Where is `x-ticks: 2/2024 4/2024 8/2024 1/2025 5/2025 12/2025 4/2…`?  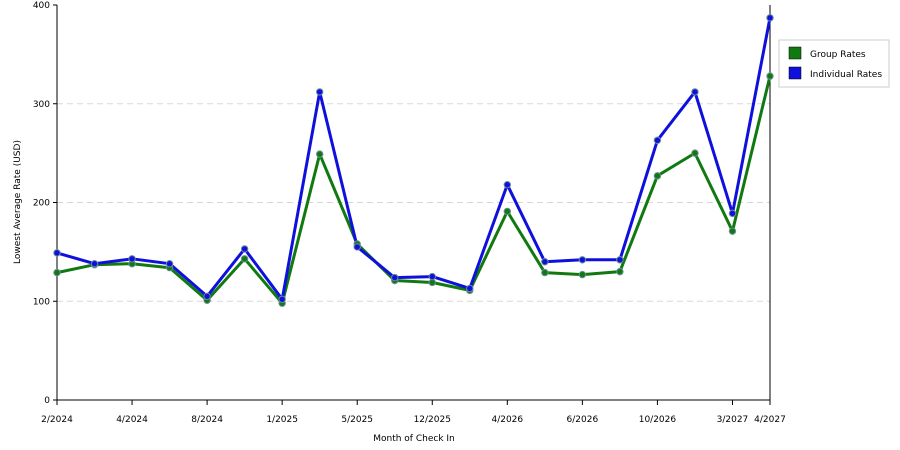
x-ticks: 2/2024 4/2024 8/2024 1/2025 5/2025 12/2025 4/2… is located at coordinates (413, 412).